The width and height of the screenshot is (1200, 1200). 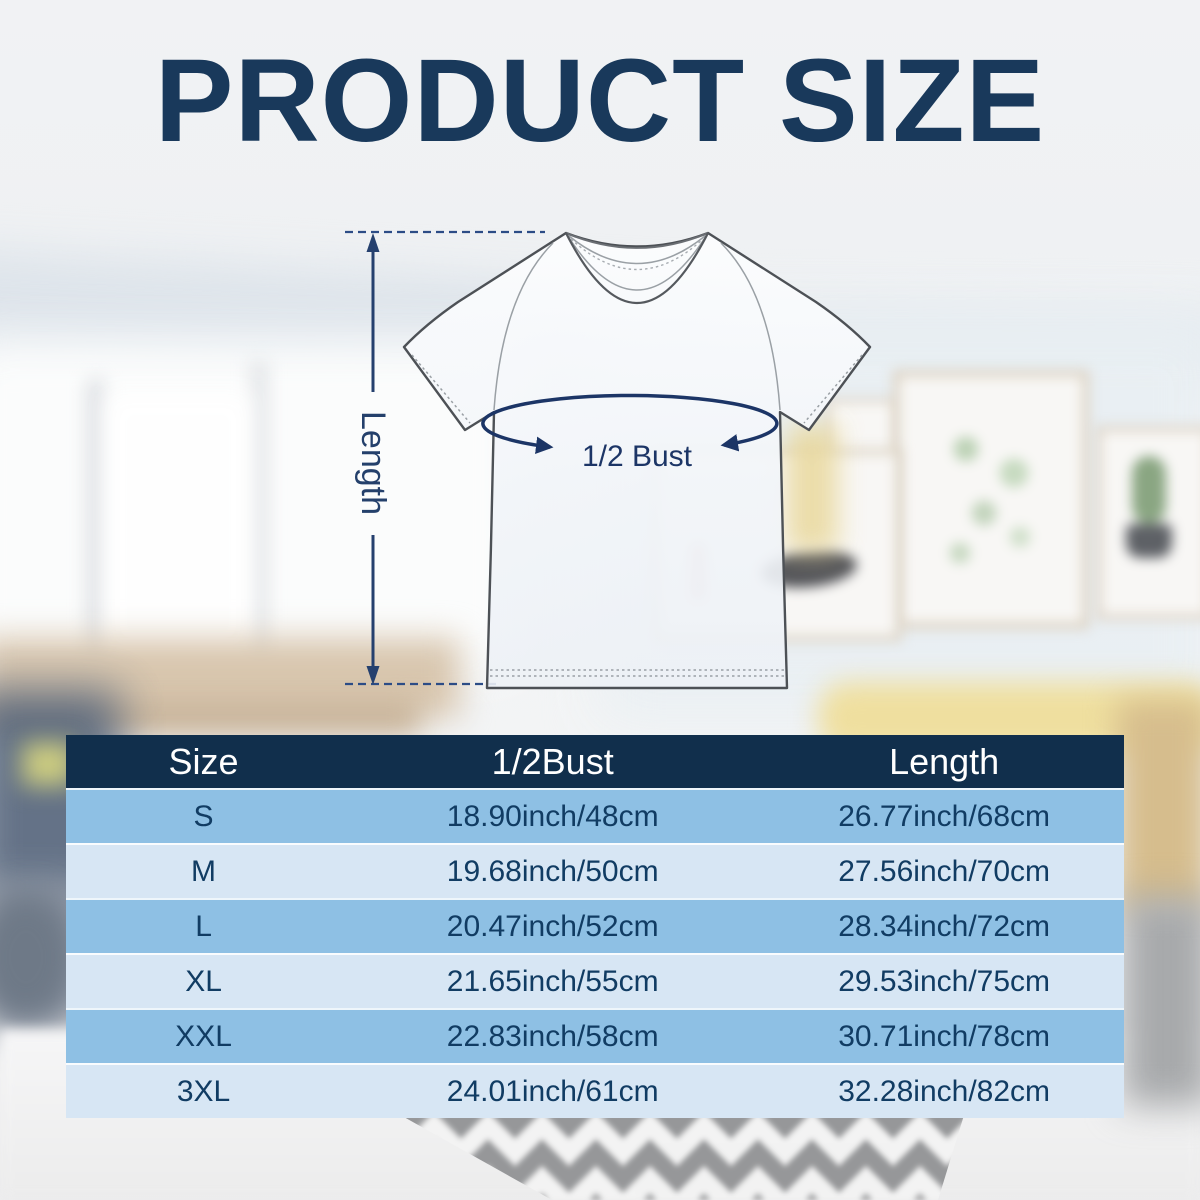 What do you see at coordinates (552, 761) in the screenshot?
I see `header-bust: 1/2Bust` at bounding box center [552, 761].